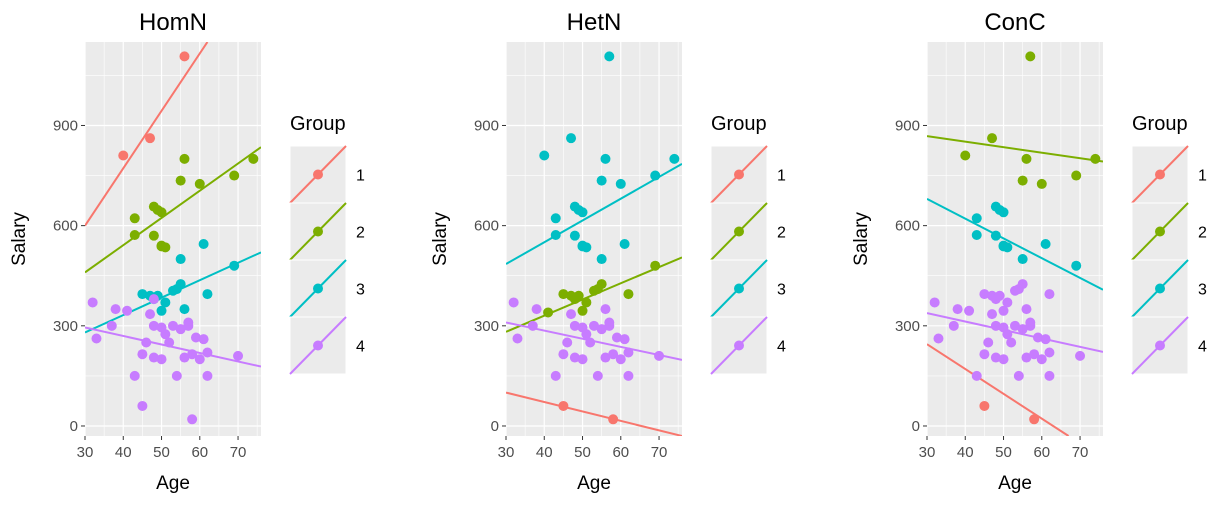 The width and height of the screenshot is (1214, 506). What do you see at coordinates (173, 22) in the screenshot?
I see `chart-title: HomN` at bounding box center [173, 22].